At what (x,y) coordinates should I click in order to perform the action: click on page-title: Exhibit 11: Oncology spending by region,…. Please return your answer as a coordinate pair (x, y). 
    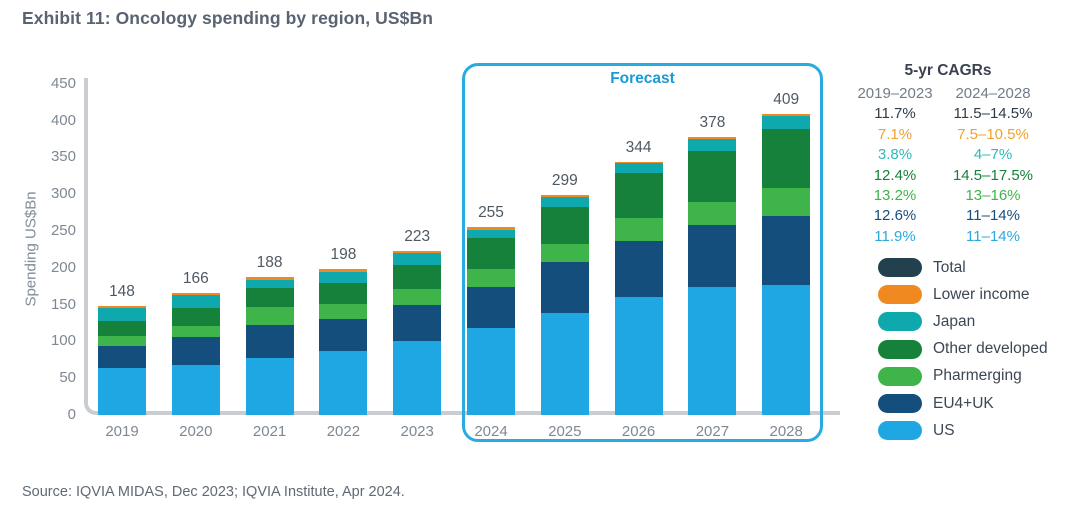
    Looking at the image, I should click on (228, 18).